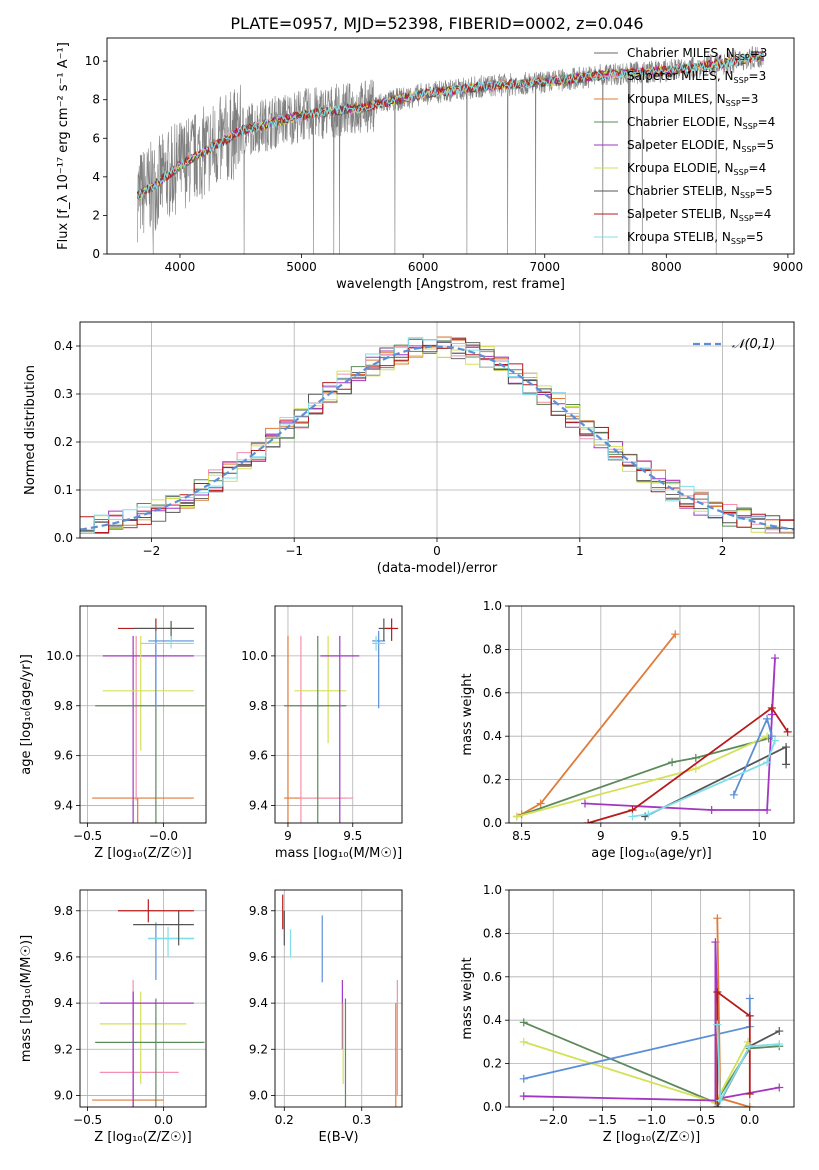 The width and height of the screenshot is (819, 1170). I want to click on x-axis-label: Z [log₁₀(Z/Z☉)], so click(142, 853).